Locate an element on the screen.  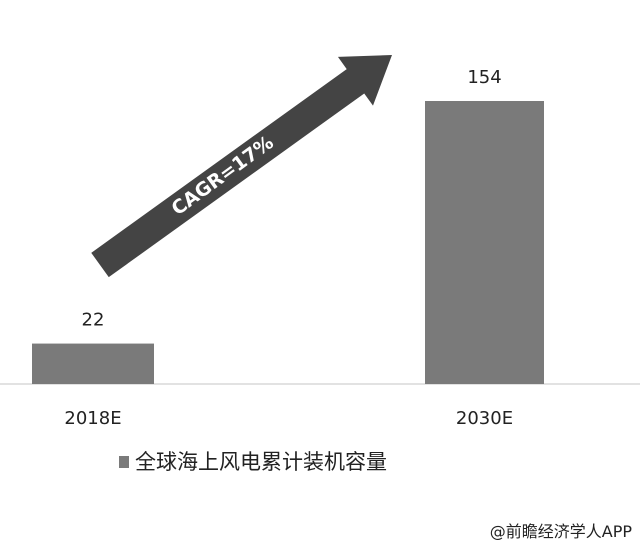
legend-swatch is located at coordinates (124, 462).